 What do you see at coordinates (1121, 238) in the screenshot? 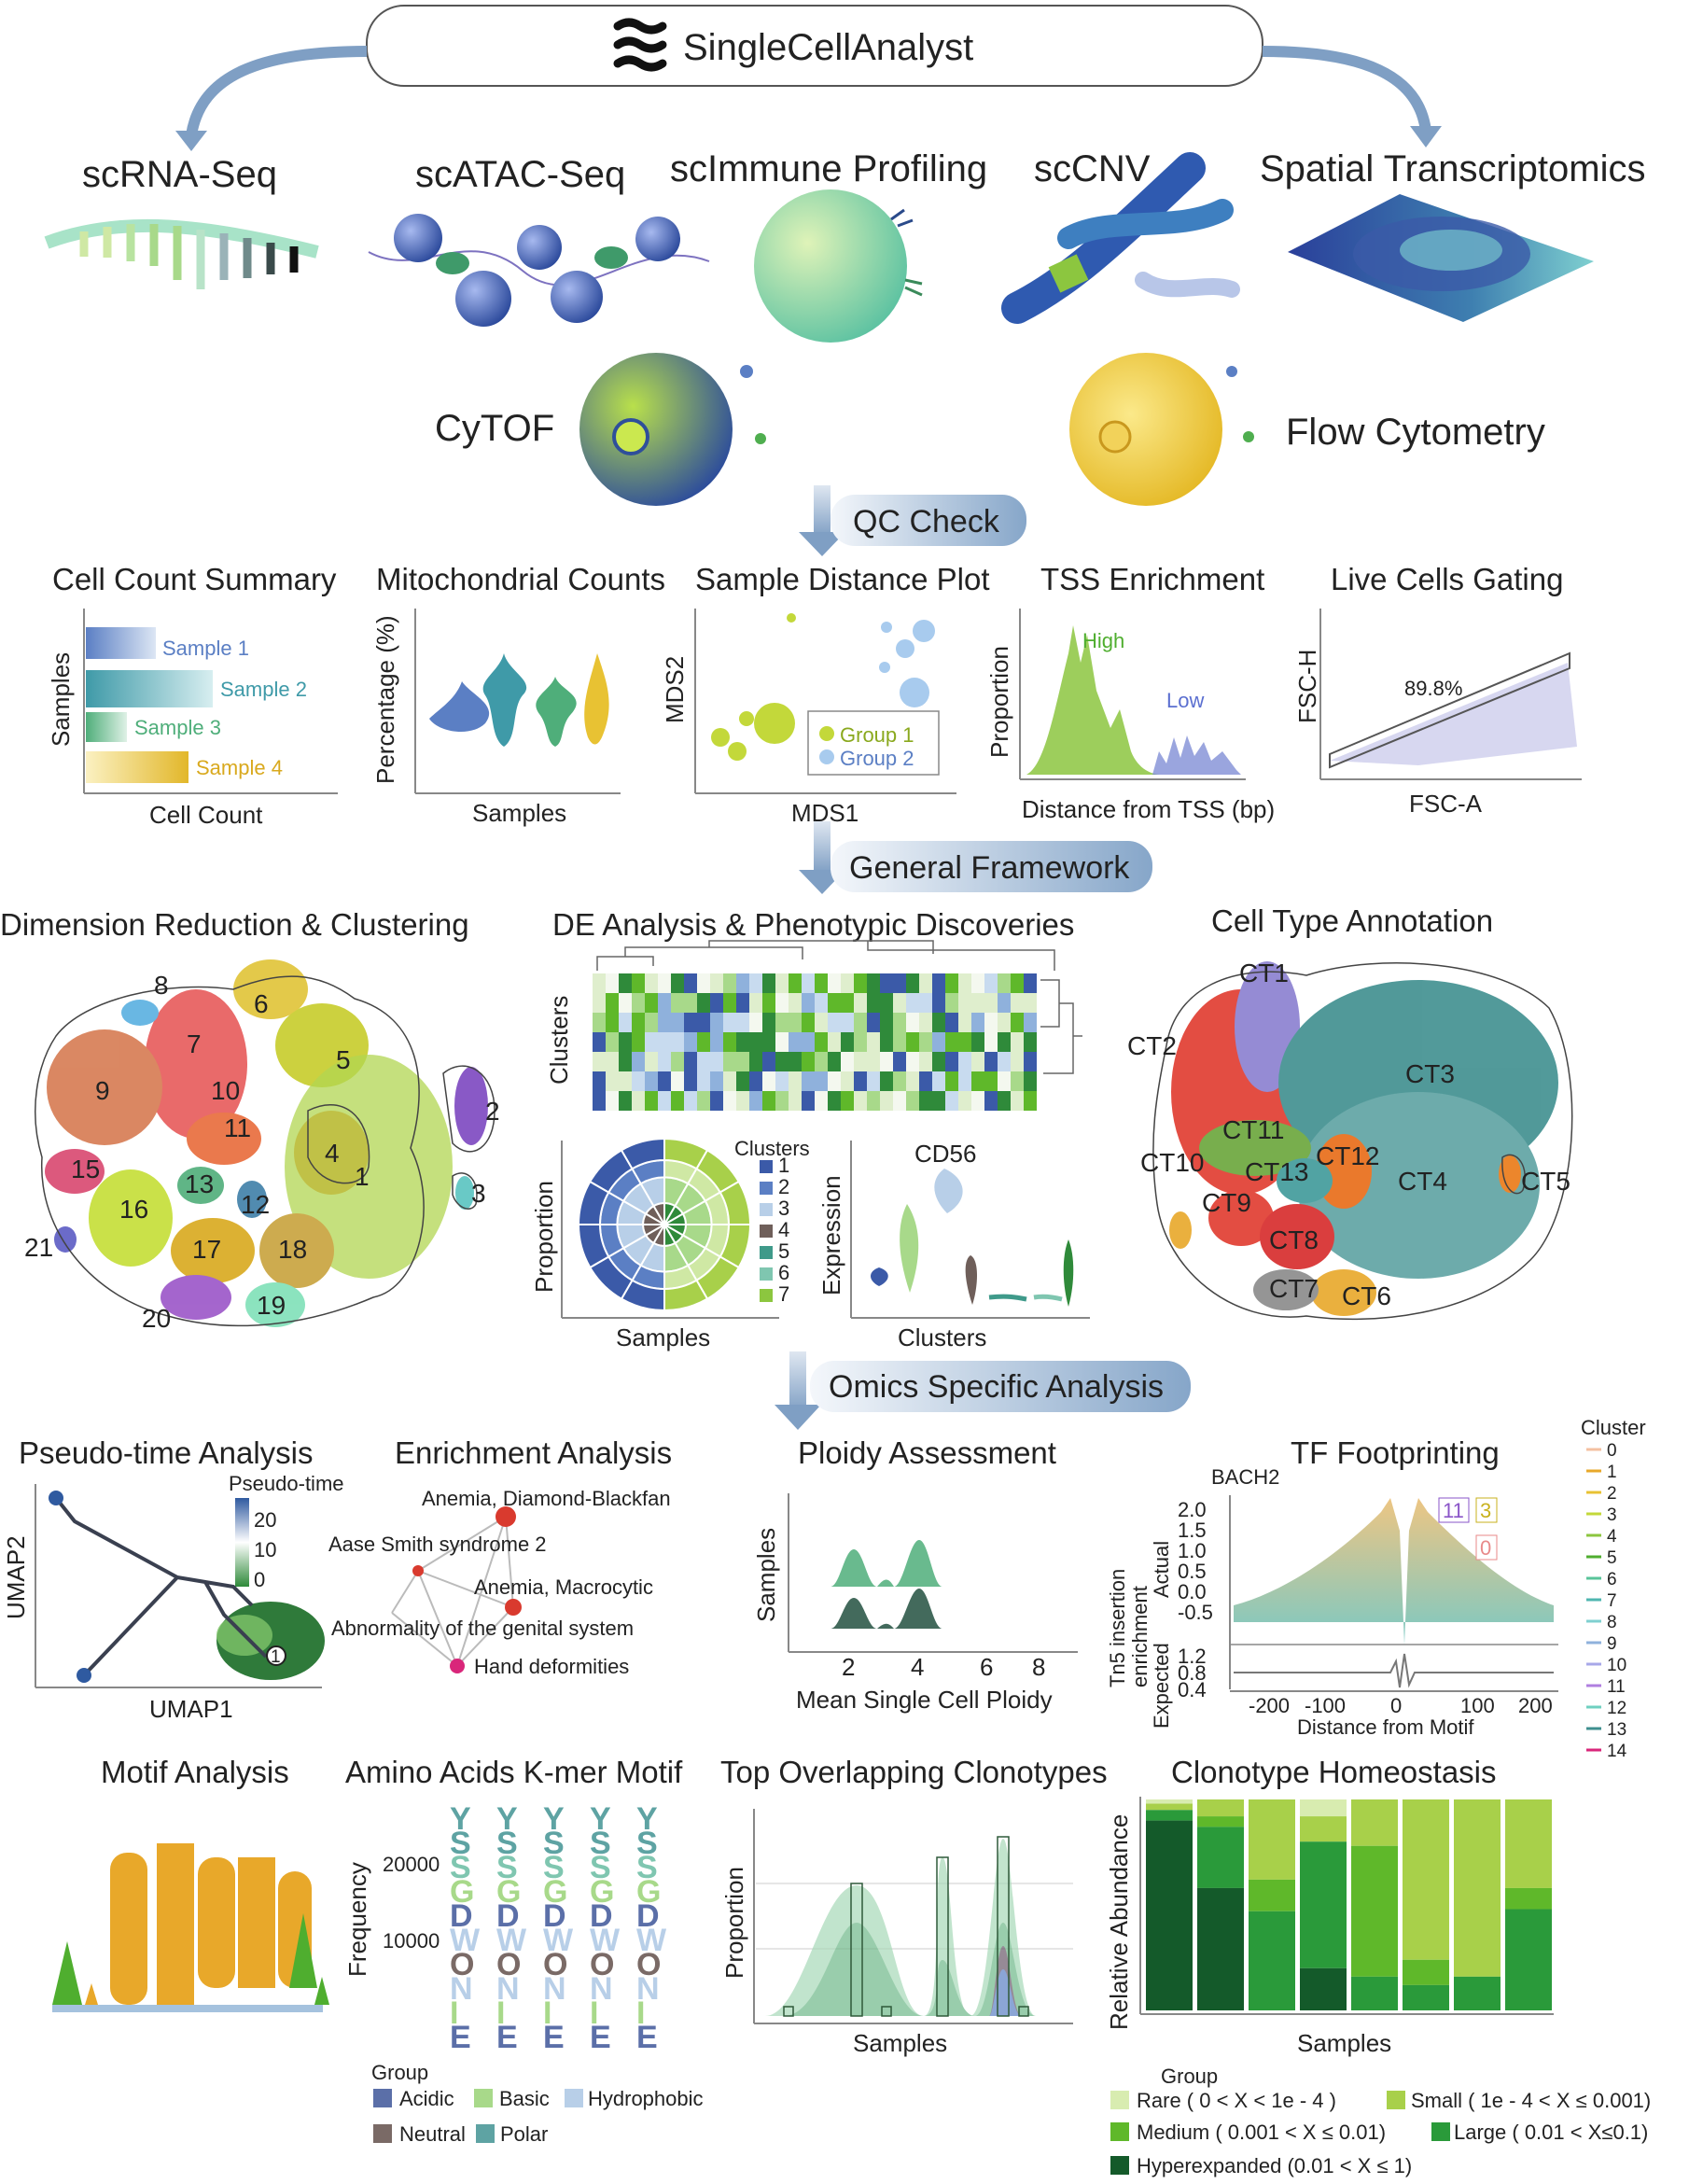
I see `chromosome-icon` at bounding box center [1121, 238].